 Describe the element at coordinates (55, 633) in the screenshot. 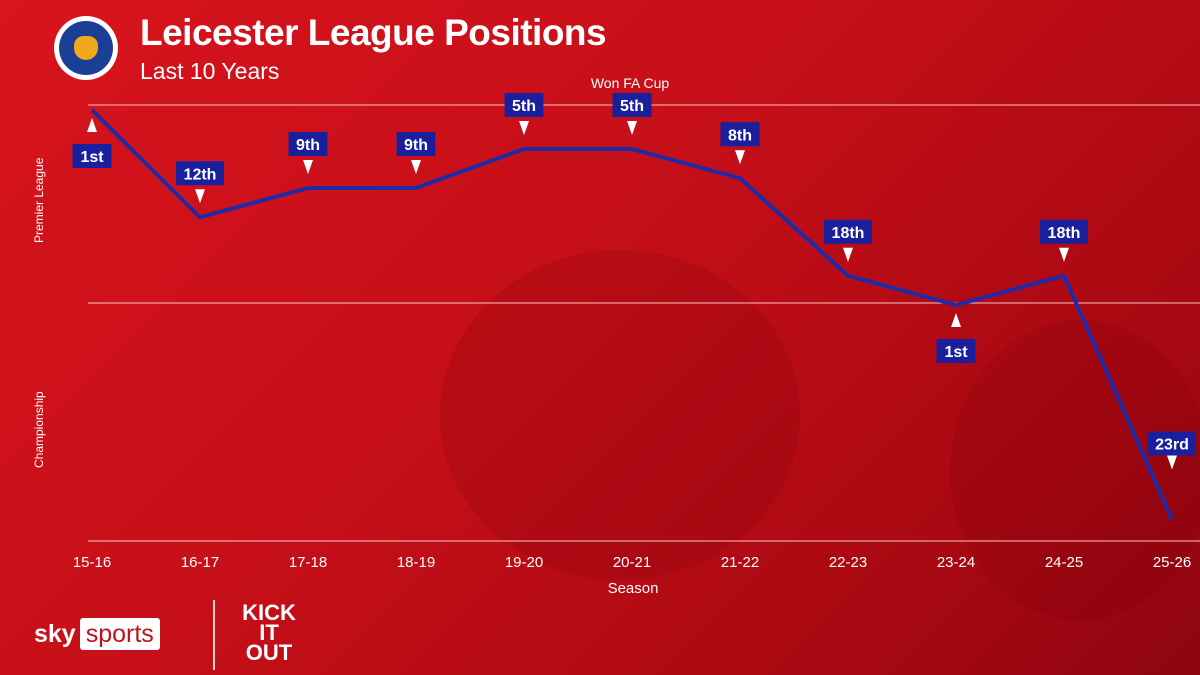

I see `sky-logo-text: sky` at that location.